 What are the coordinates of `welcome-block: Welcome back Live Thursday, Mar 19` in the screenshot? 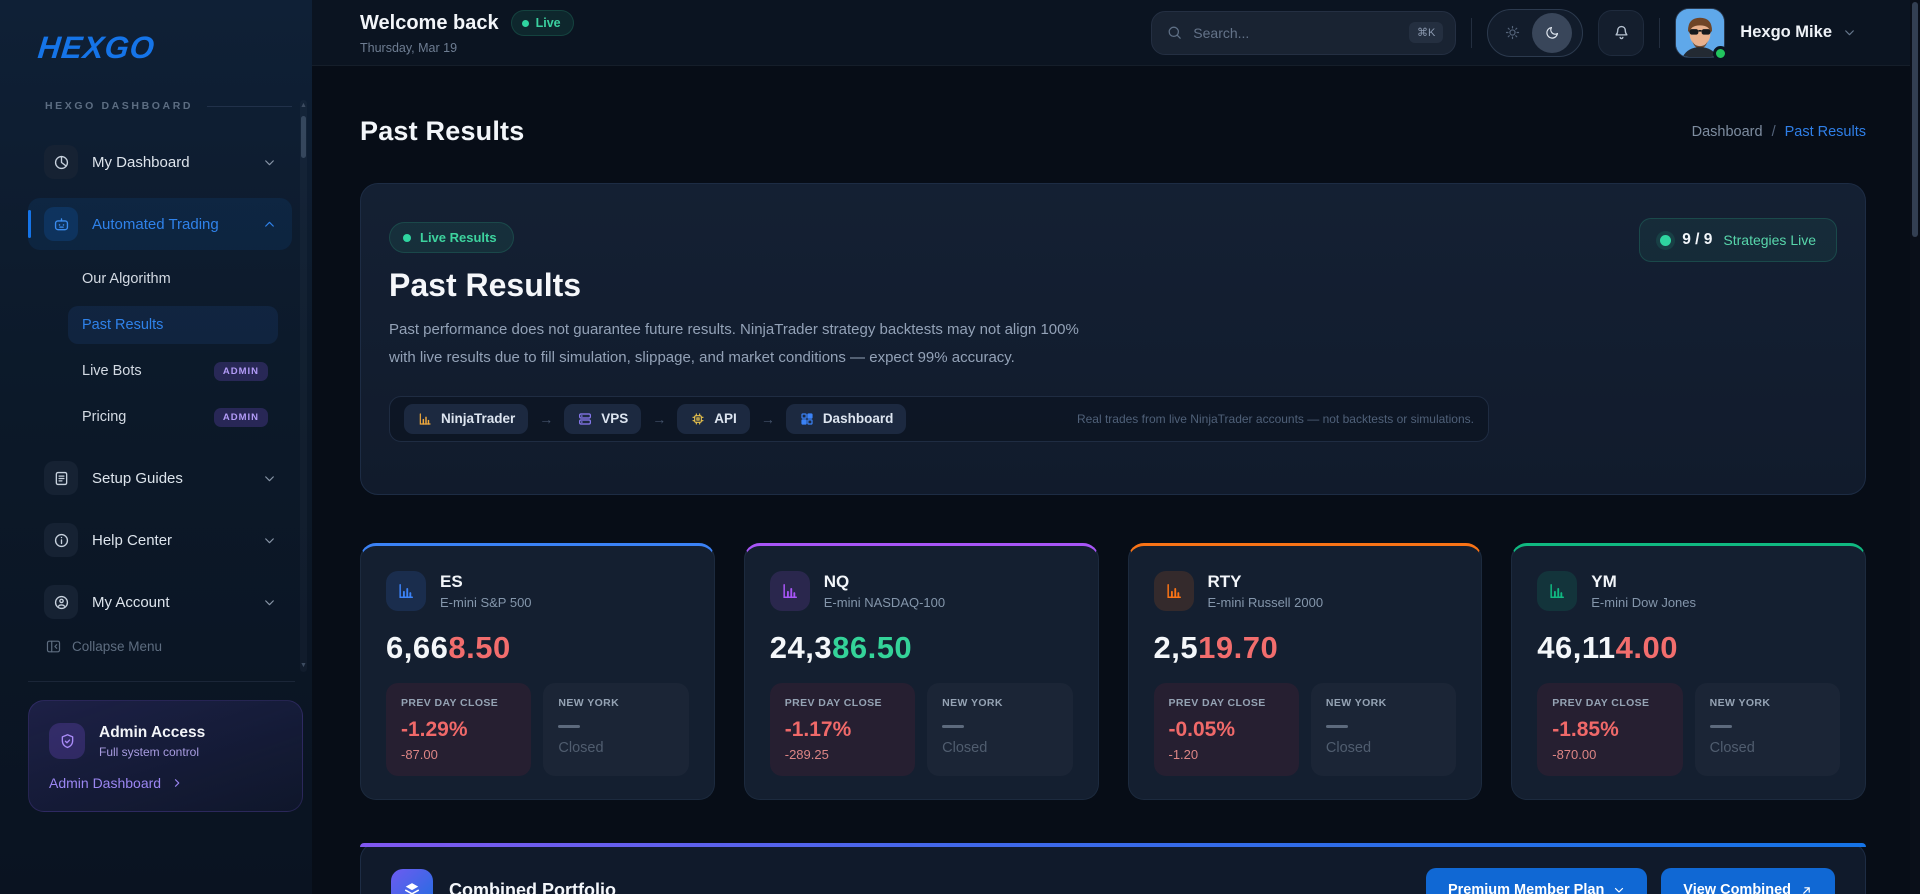 It's located at (467, 32).